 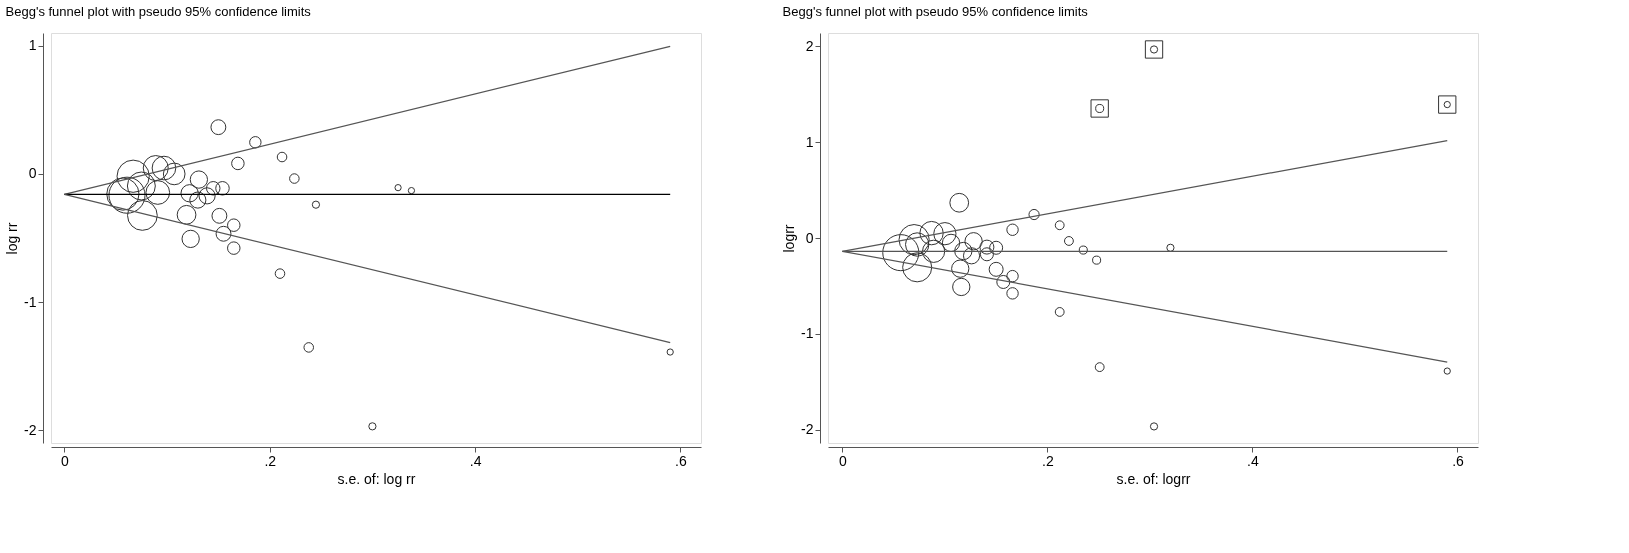 What do you see at coordinates (376, 478) in the screenshot?
I see `x-axis-title: s.e. of: log rr` at bounding box center [376, 478].